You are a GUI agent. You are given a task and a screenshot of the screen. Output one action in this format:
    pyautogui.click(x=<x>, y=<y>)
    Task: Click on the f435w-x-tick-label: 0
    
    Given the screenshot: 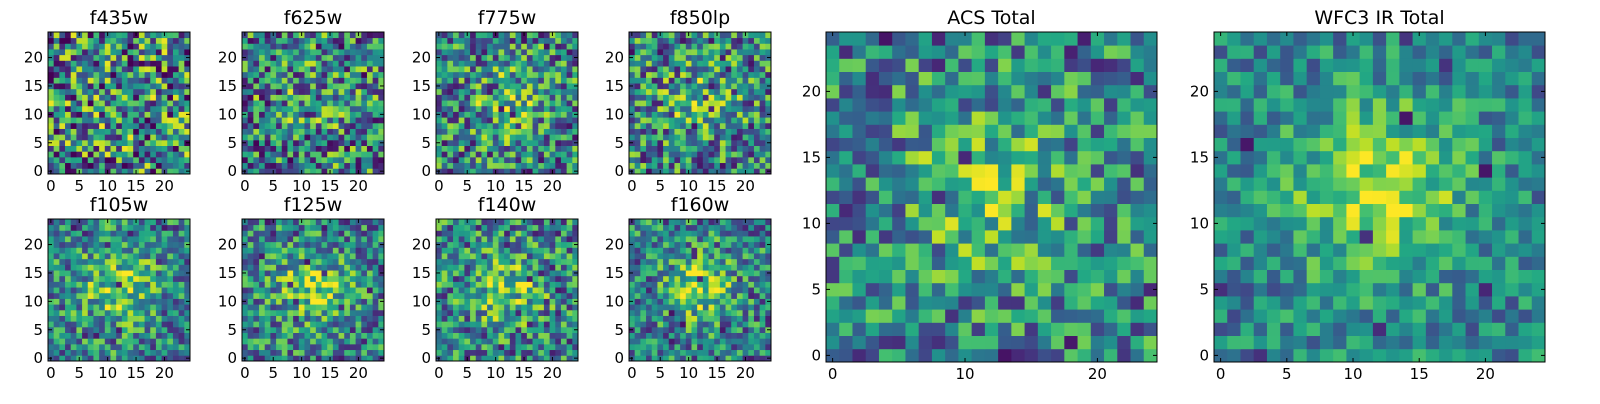 What is the action you would take?
    pyautogui.click(x=51, y=186)
    